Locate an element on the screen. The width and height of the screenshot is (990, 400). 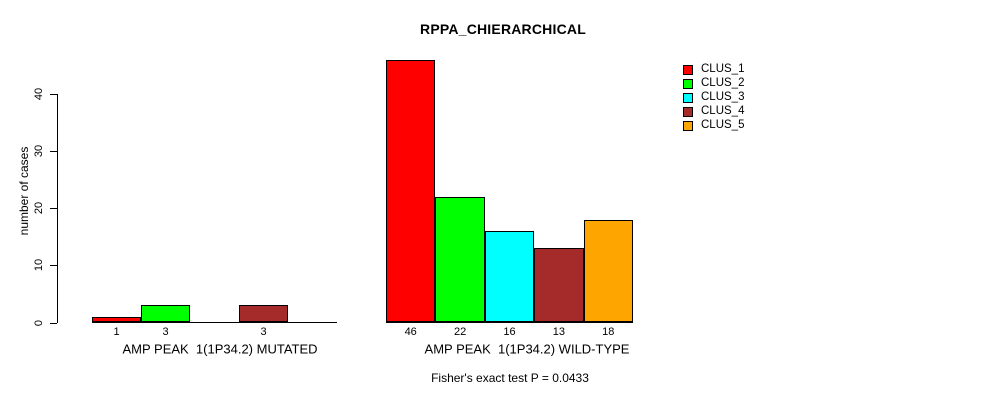
bar-value-label: 16 is located at coordinates (509, 332).